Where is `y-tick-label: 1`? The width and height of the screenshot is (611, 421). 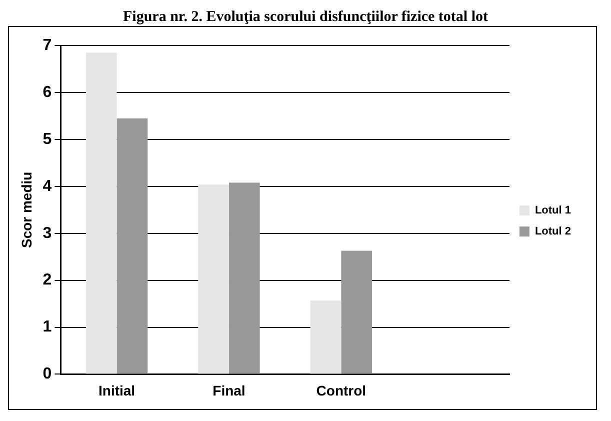 y-tick-label: 1 is located at coordinates (47, 327).